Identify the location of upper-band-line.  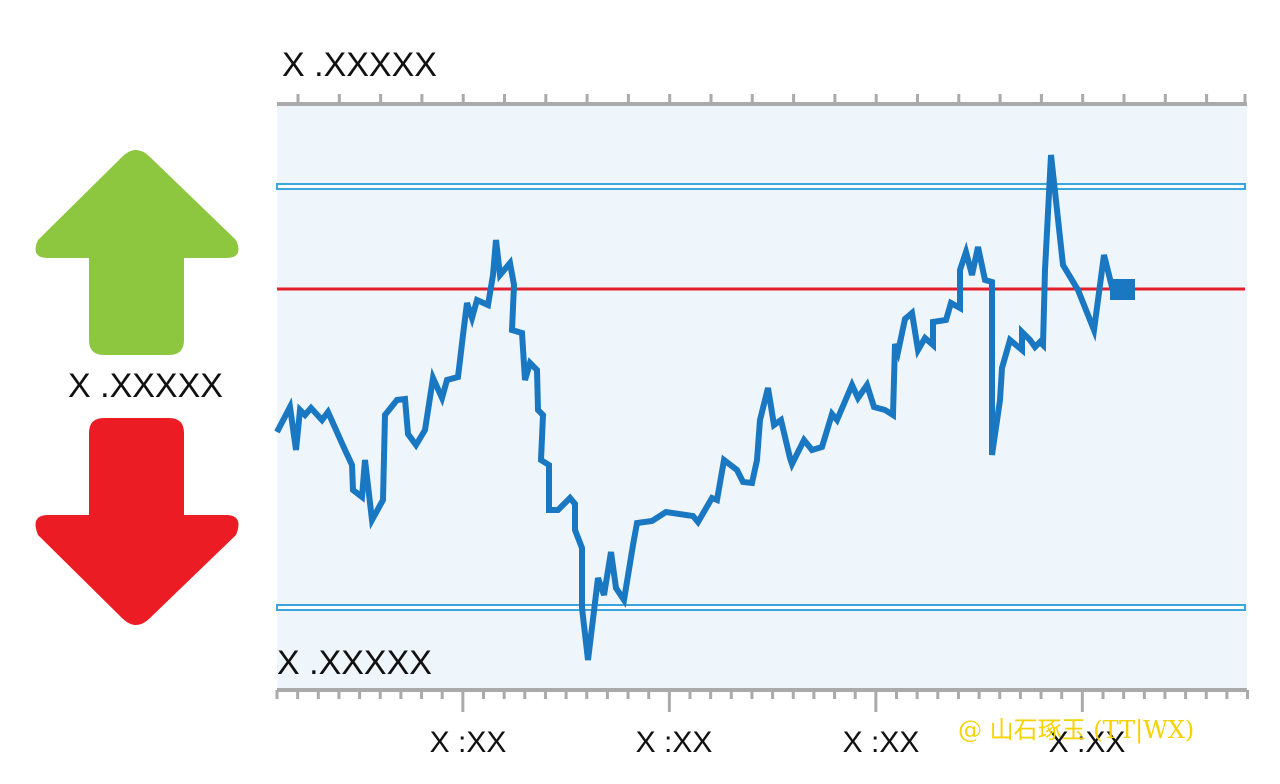
(761, 186).